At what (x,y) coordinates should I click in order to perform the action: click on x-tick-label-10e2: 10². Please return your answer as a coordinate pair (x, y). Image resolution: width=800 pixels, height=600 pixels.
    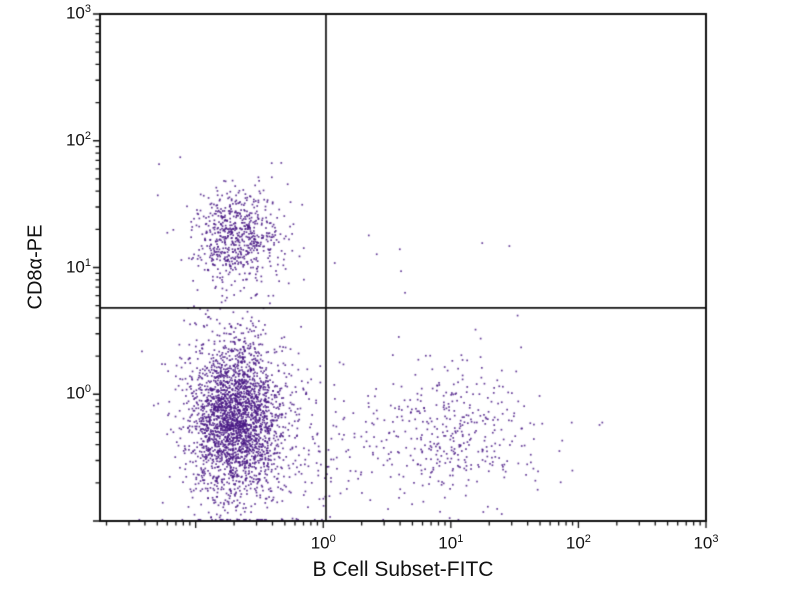
    Looking at the image, I should click on (578, 543).